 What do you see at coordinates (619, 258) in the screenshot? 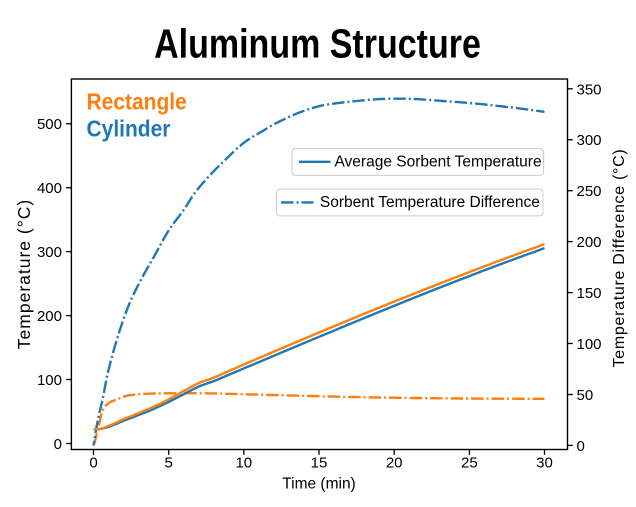
I see `svg-text: Temperature Difference (°C)` at bounding box center [619, 258].